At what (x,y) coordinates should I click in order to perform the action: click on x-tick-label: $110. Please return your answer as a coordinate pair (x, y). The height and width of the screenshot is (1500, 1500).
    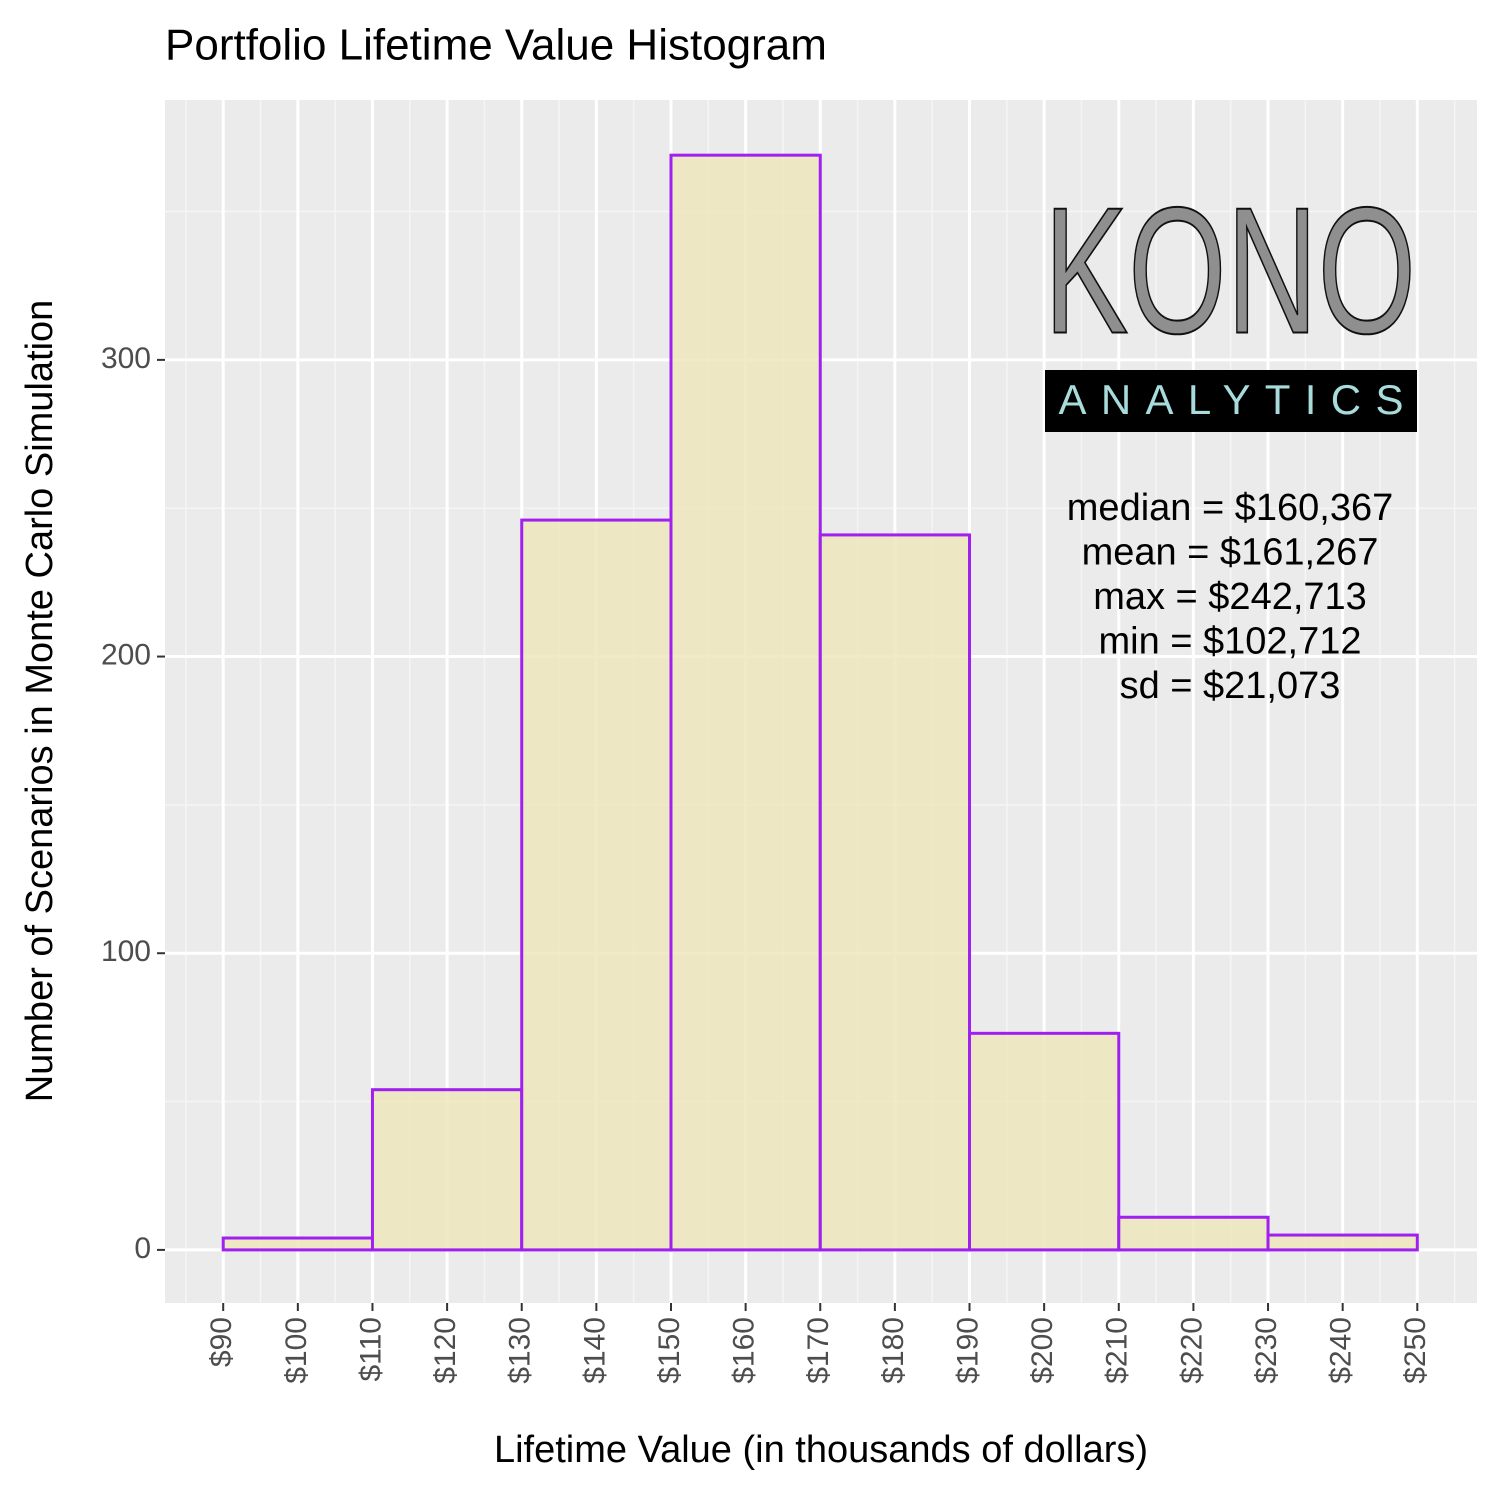
    Looking at the image, I should click on (370, 1349).